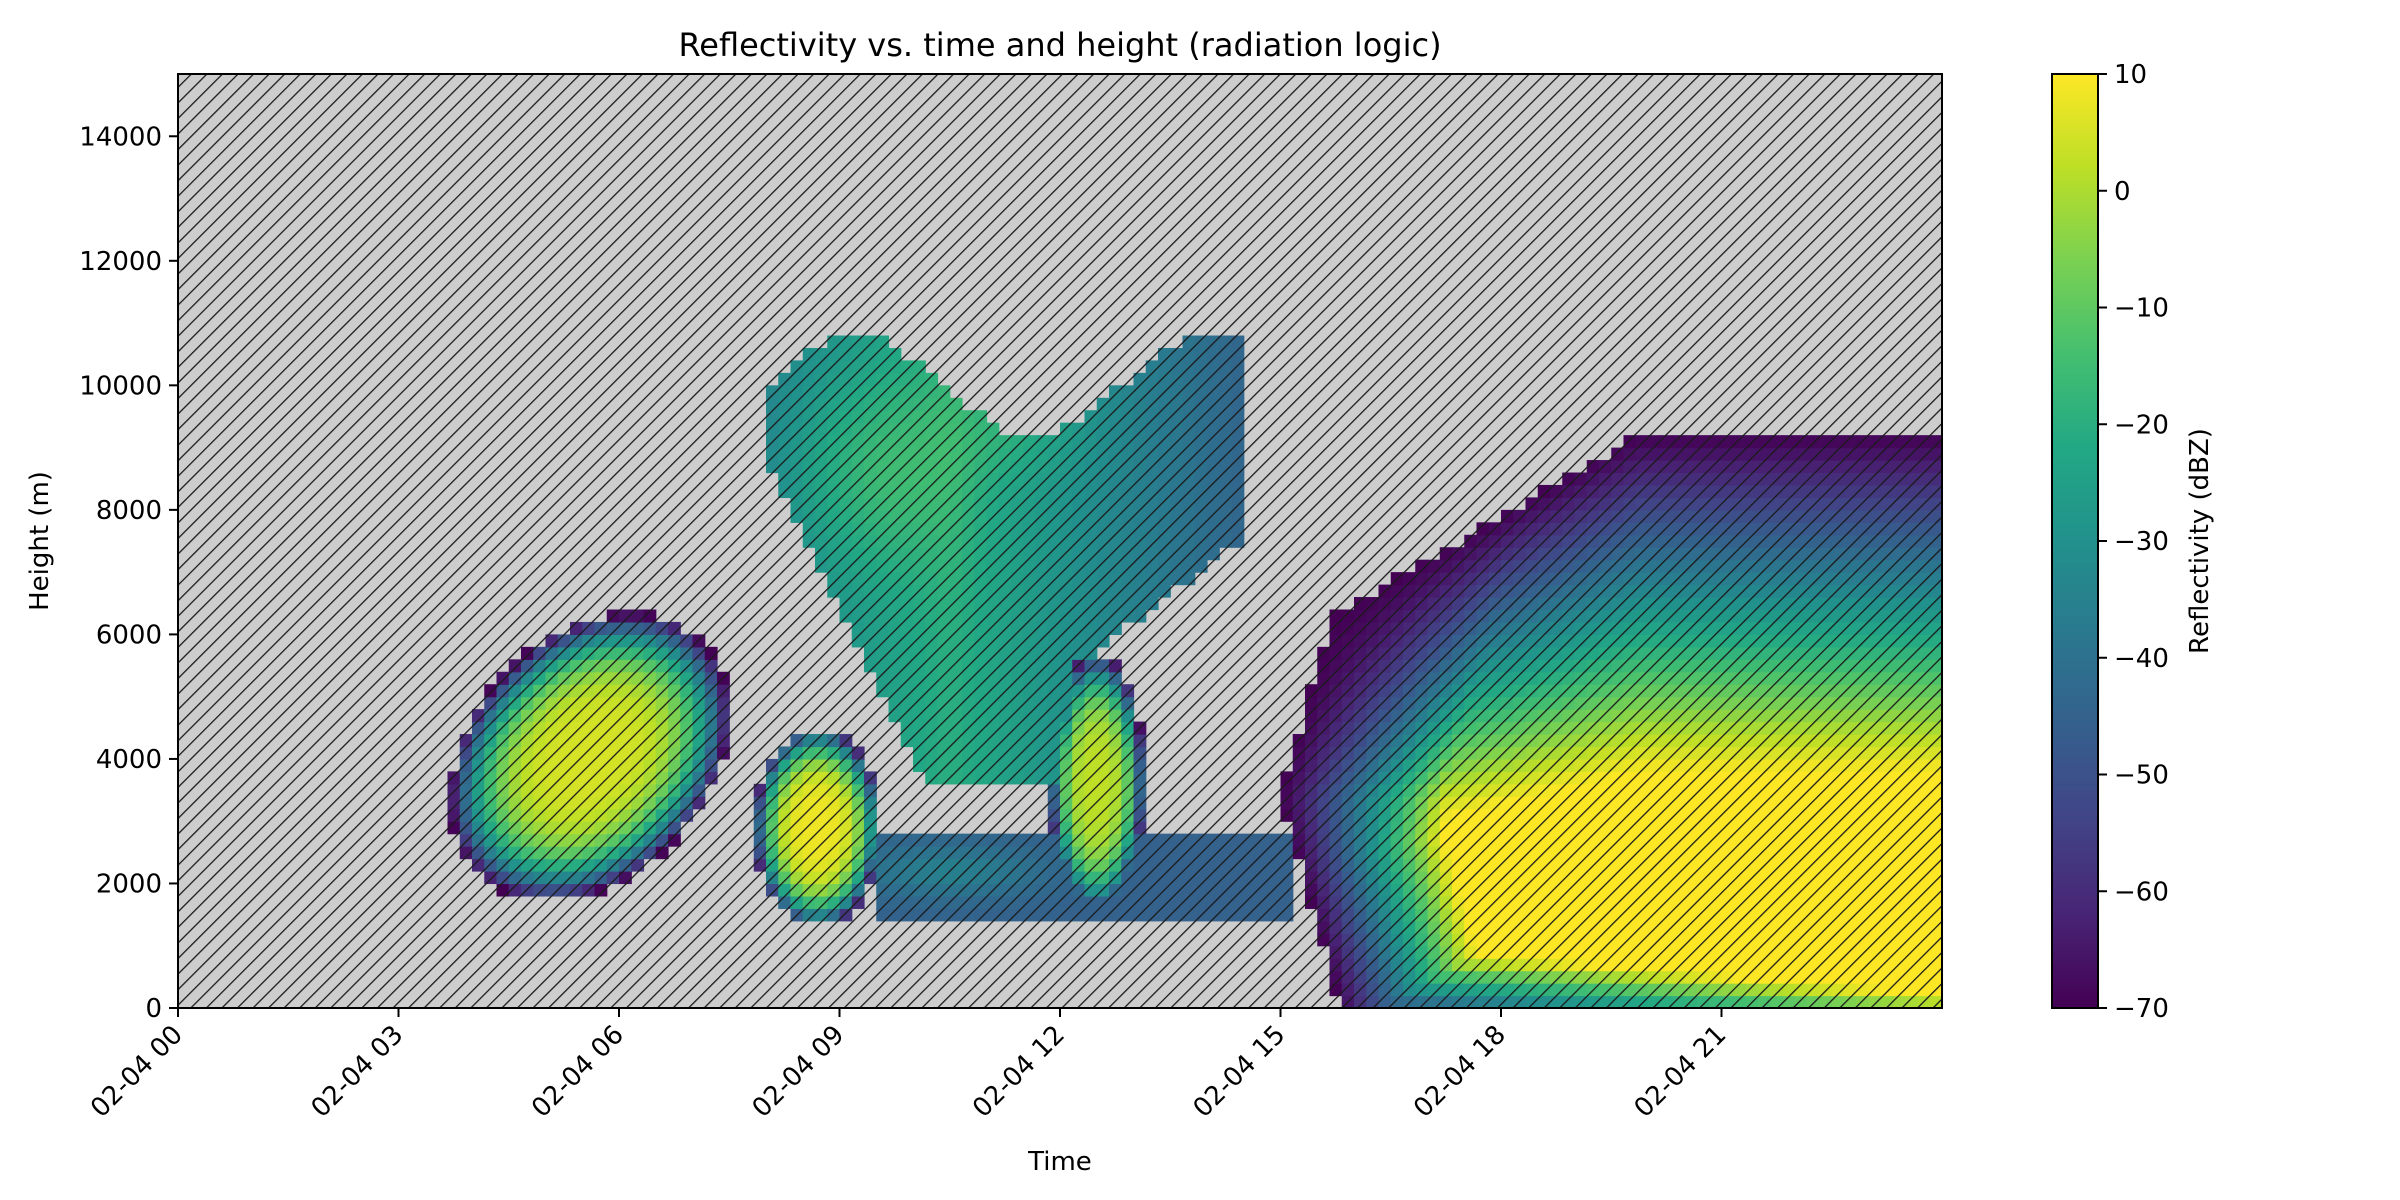 This screenshot has width=2400, height=1200. Describe the element at coordinates (2130, 75) in the screenshot. I see `colorbar-tick-label: 10` at that location.